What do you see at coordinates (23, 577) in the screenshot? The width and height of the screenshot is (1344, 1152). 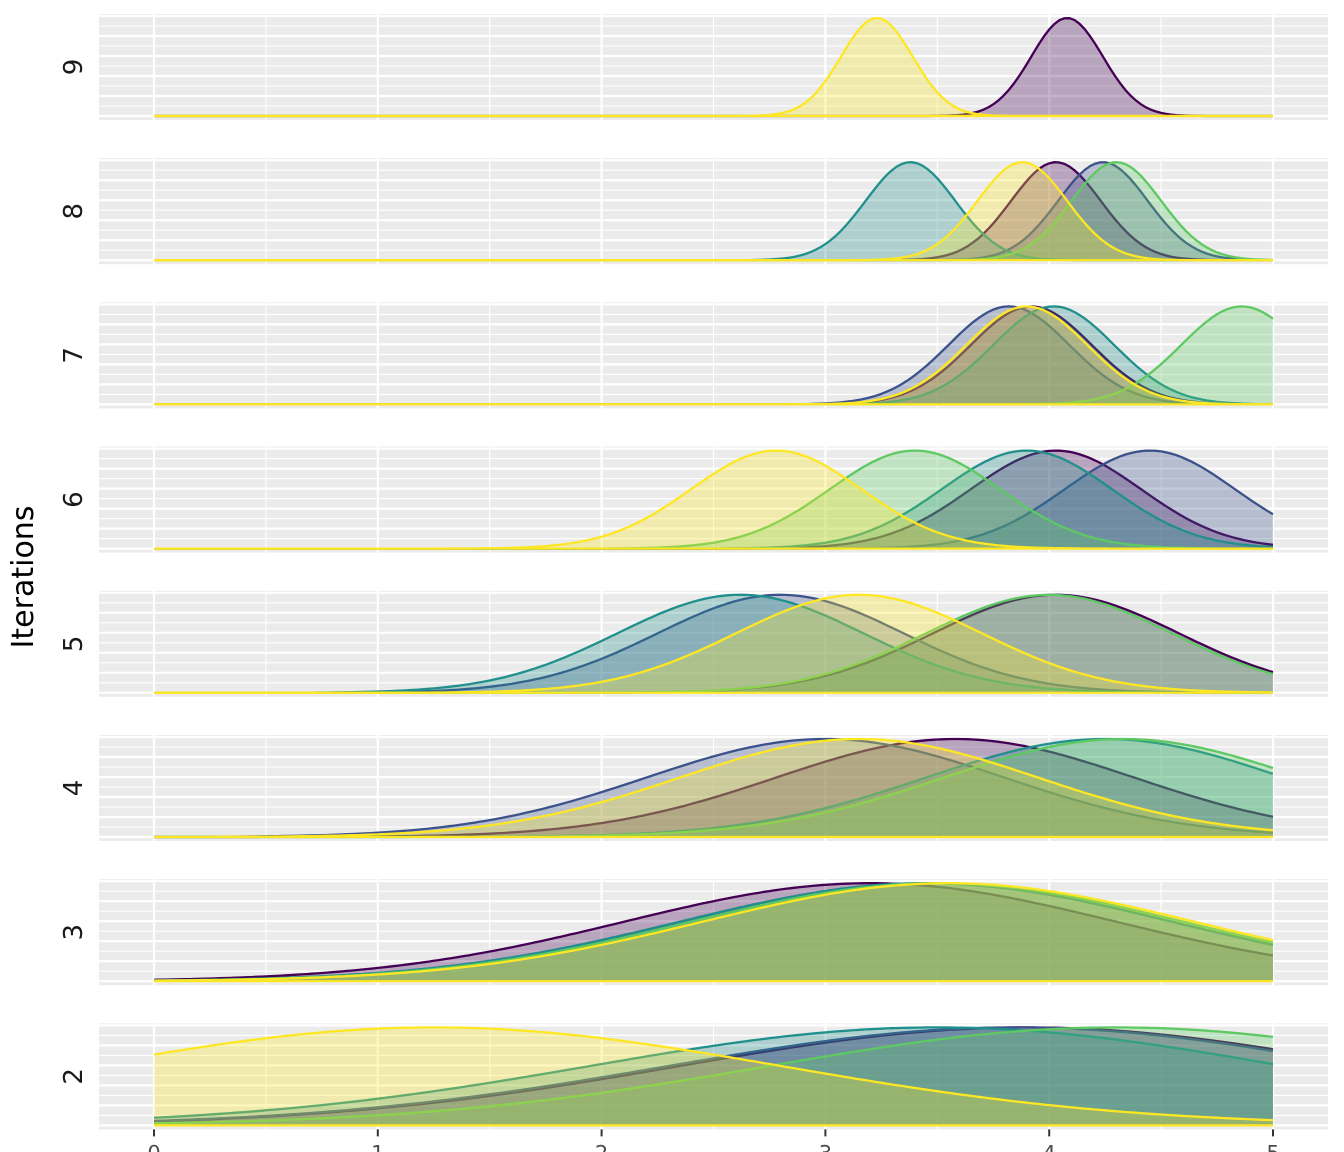 I see `y-axis-title: Iterations` at bounding box center [23, 577].